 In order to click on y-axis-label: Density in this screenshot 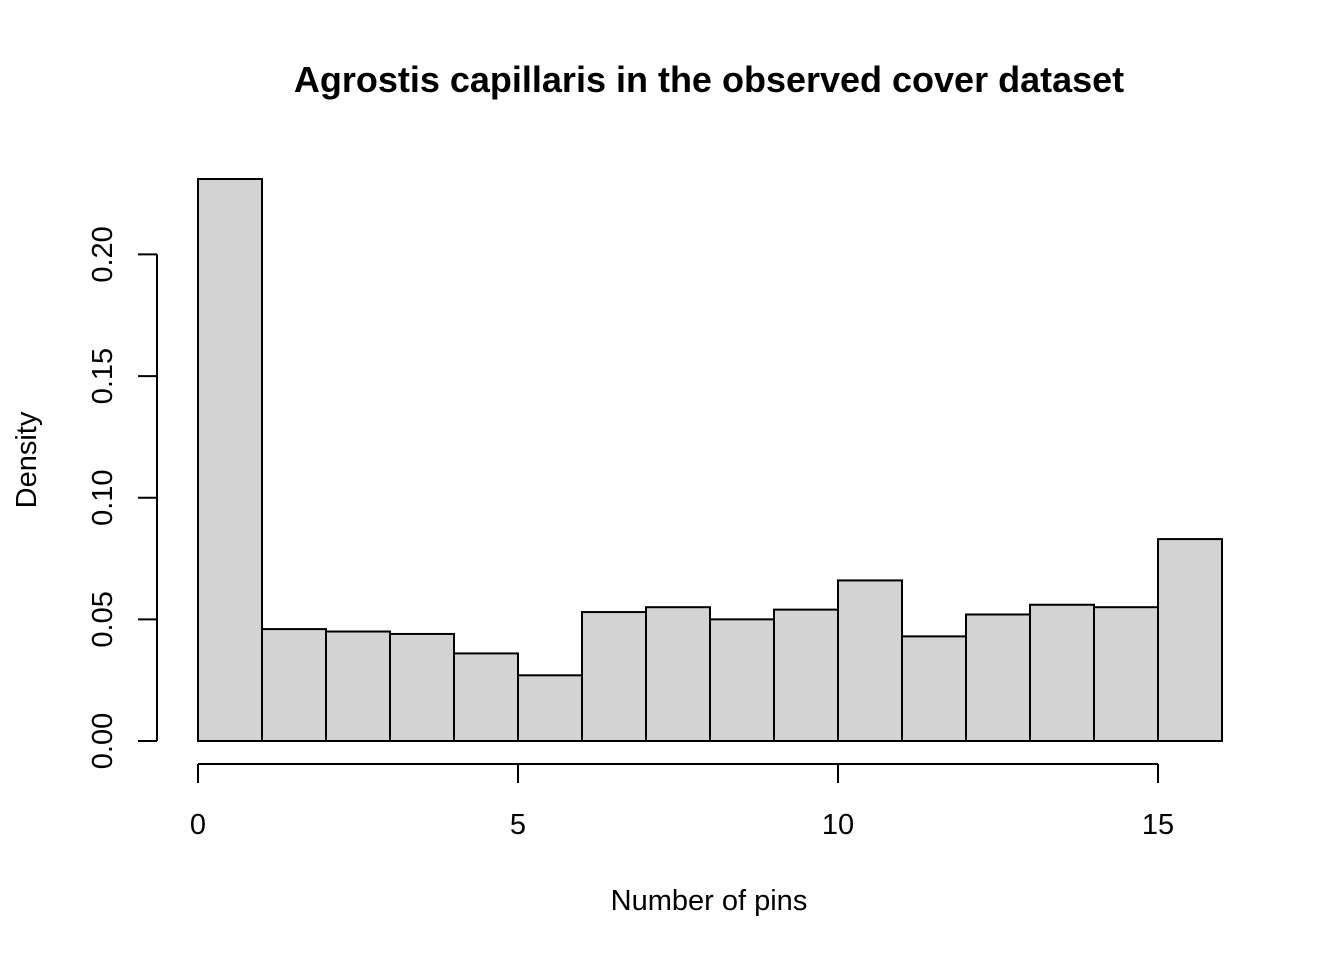, I will do `click(27, 459)`.